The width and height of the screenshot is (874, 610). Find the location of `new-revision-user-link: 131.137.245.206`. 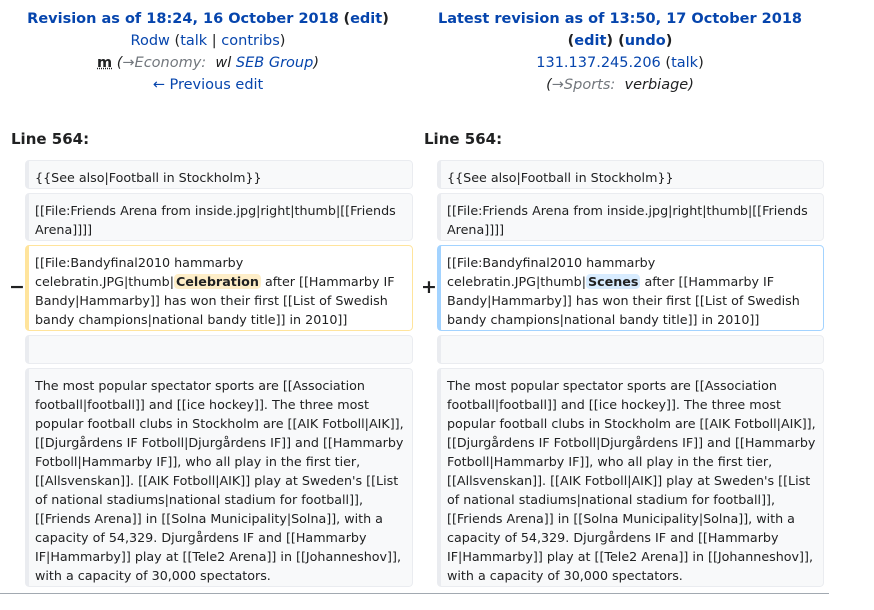

new-revision-user-link: 131.137.245.206 is located at coordinates (598, 63).